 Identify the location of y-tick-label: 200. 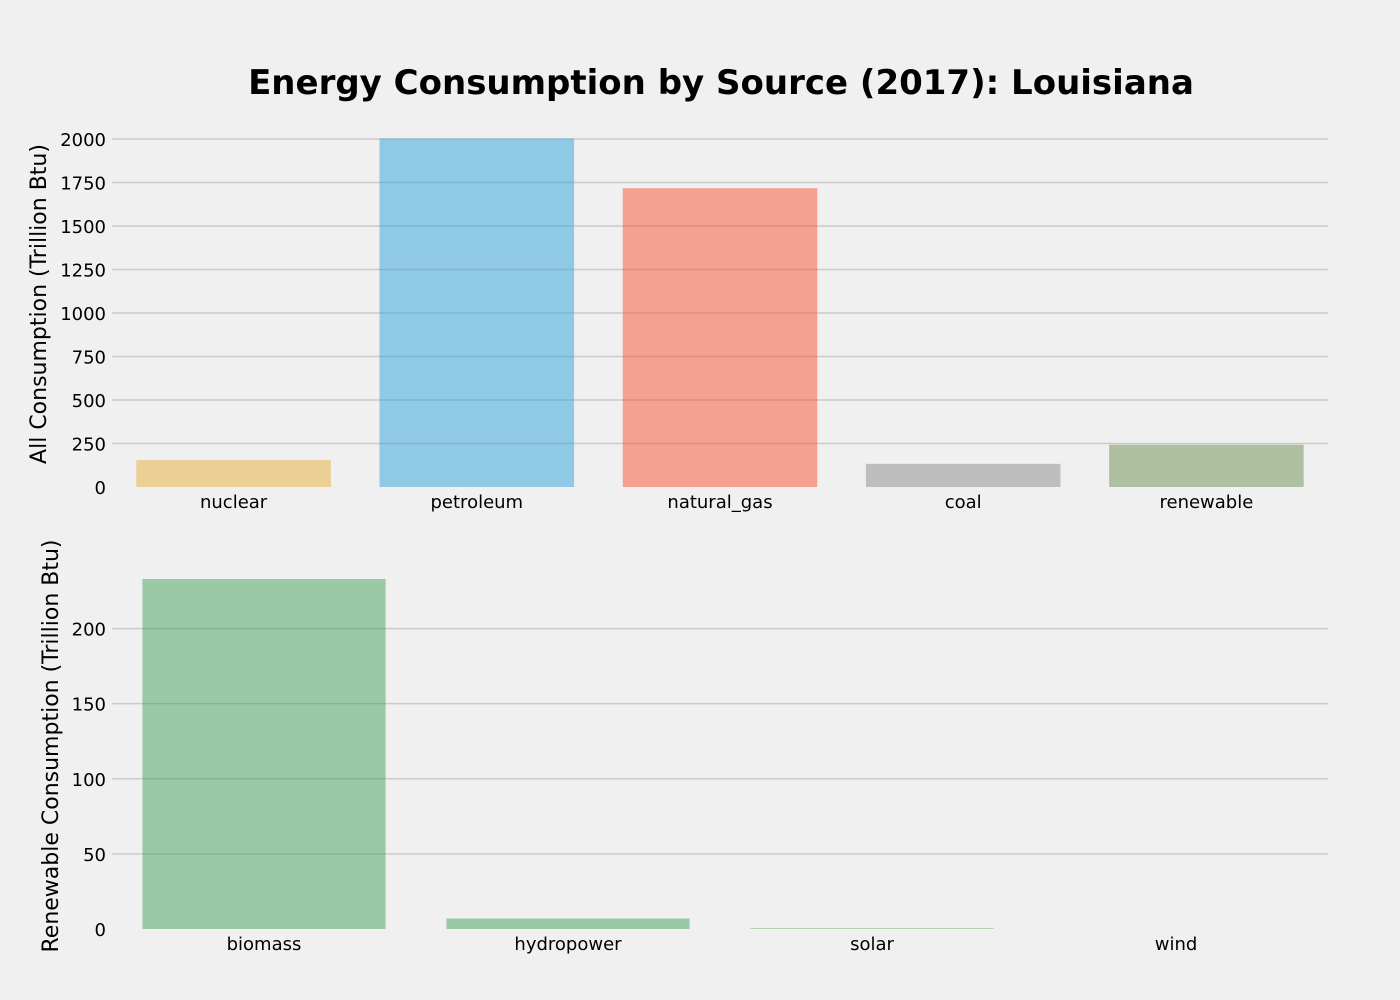
(89, 630).